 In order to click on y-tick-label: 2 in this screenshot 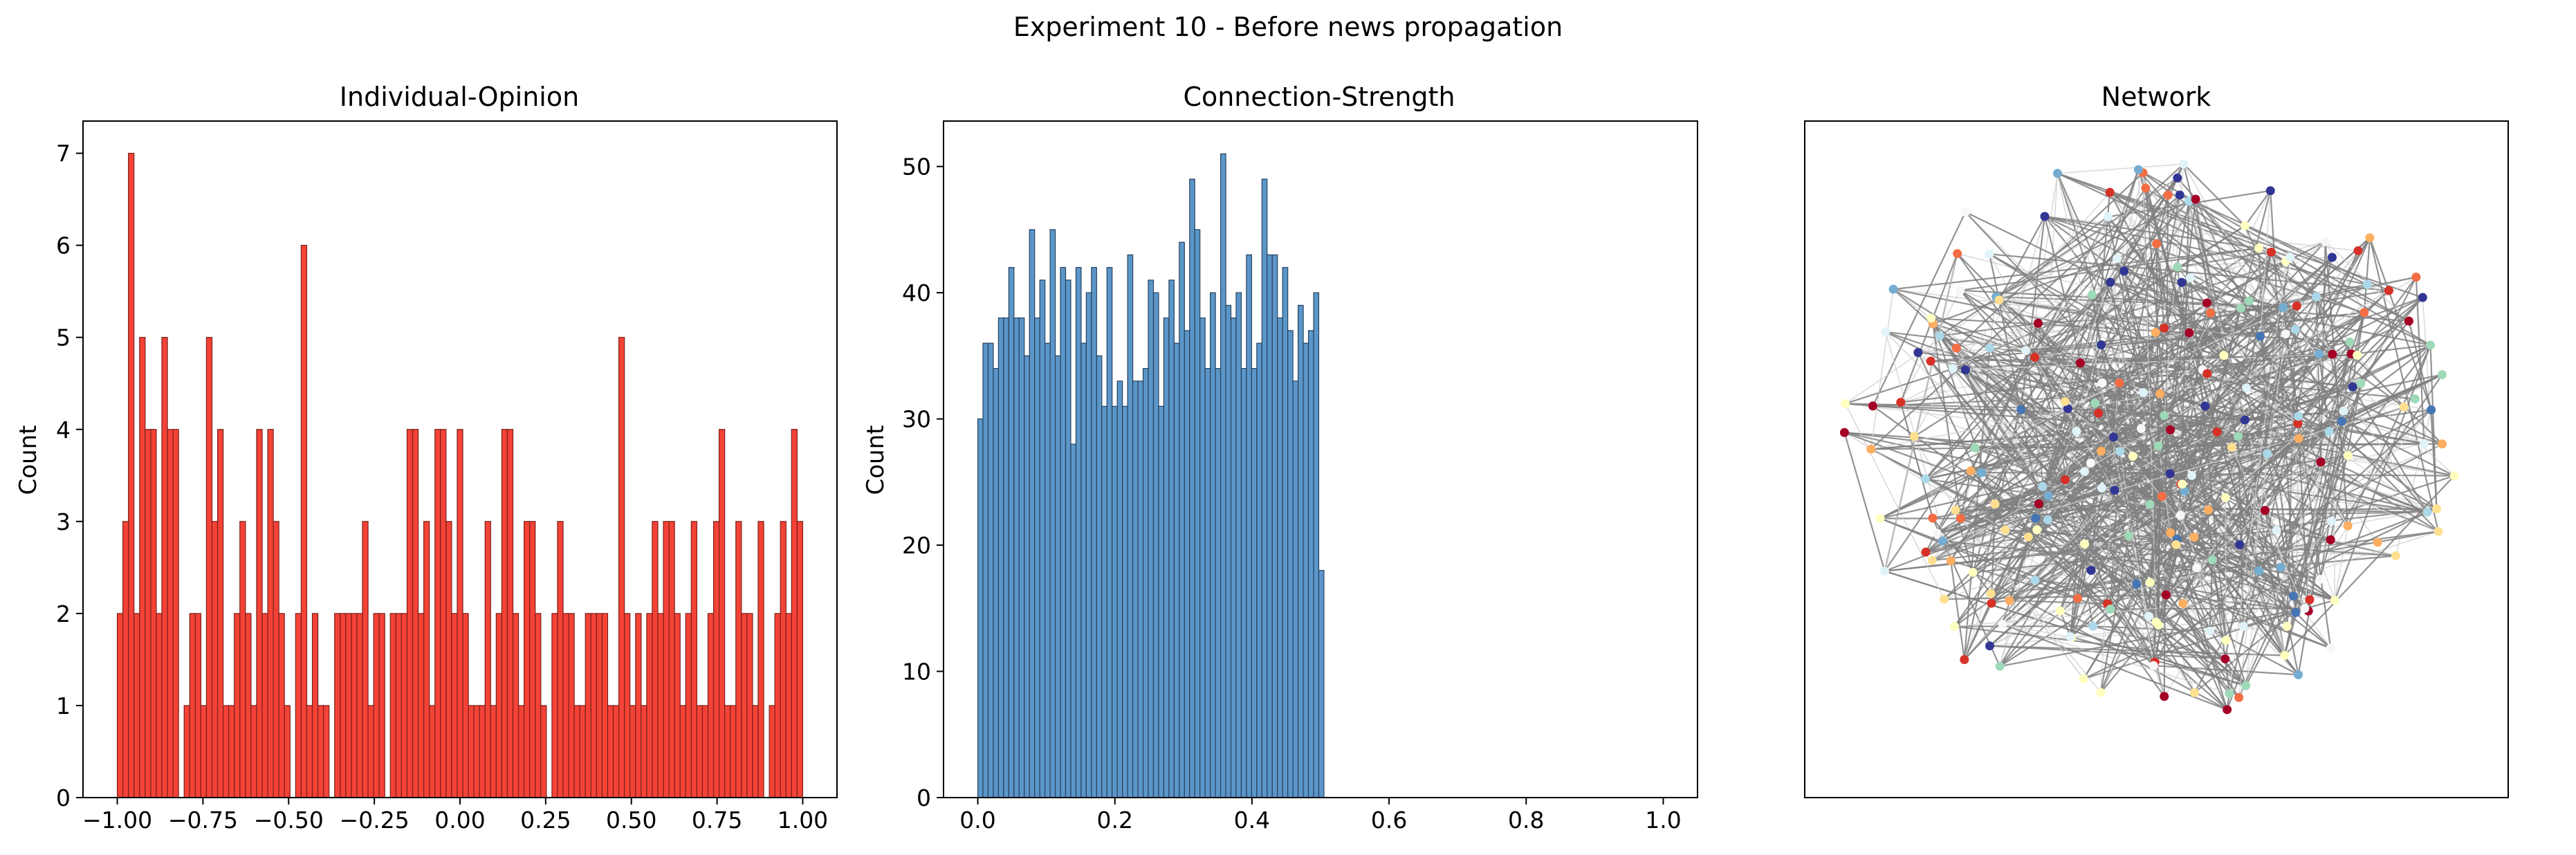, I will do `click(63, 613)`.